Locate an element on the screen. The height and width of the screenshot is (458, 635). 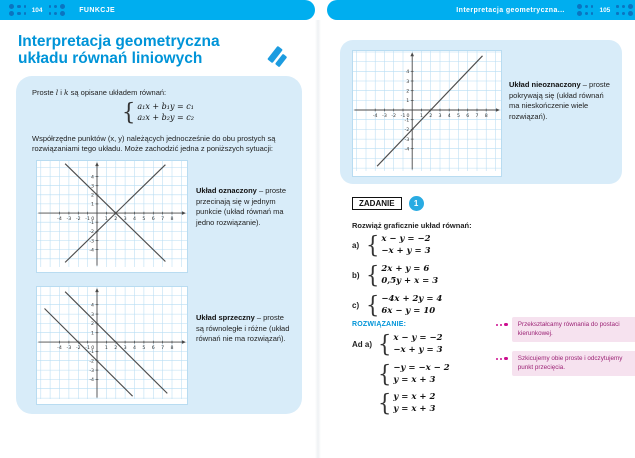
item-label: a) is located at coordinates (356, 245).